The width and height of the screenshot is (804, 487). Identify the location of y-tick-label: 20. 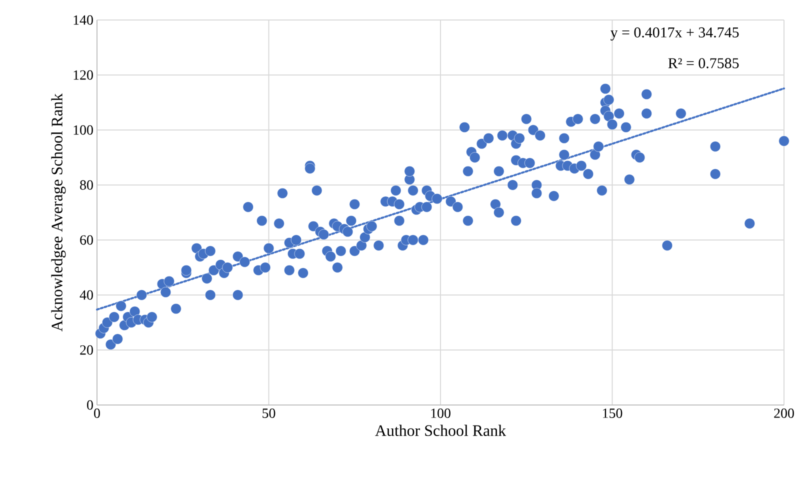
(86, 350).